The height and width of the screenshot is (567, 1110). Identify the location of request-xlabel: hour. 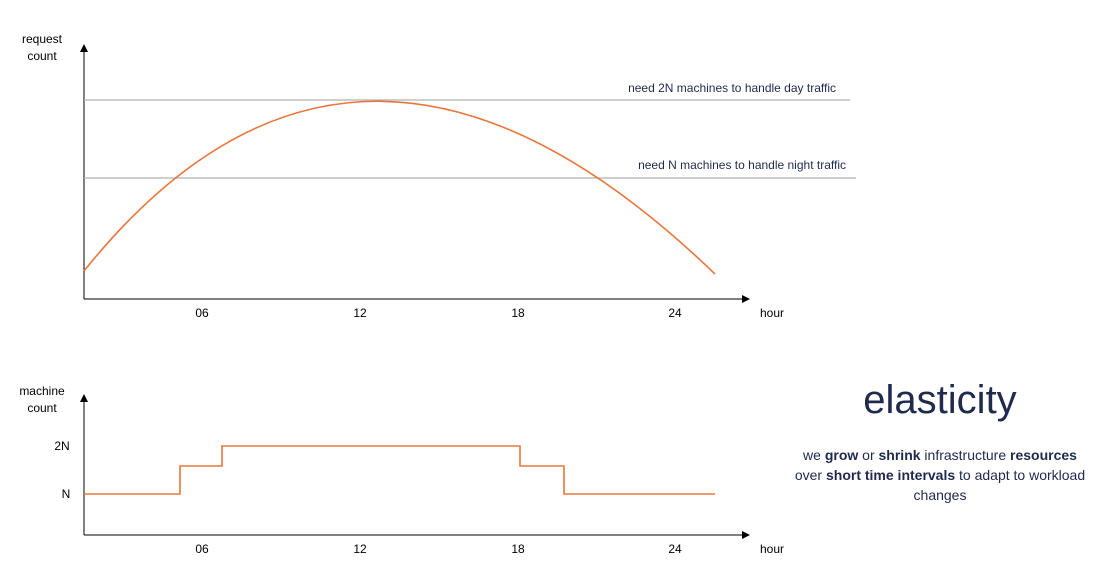
(772, 313).